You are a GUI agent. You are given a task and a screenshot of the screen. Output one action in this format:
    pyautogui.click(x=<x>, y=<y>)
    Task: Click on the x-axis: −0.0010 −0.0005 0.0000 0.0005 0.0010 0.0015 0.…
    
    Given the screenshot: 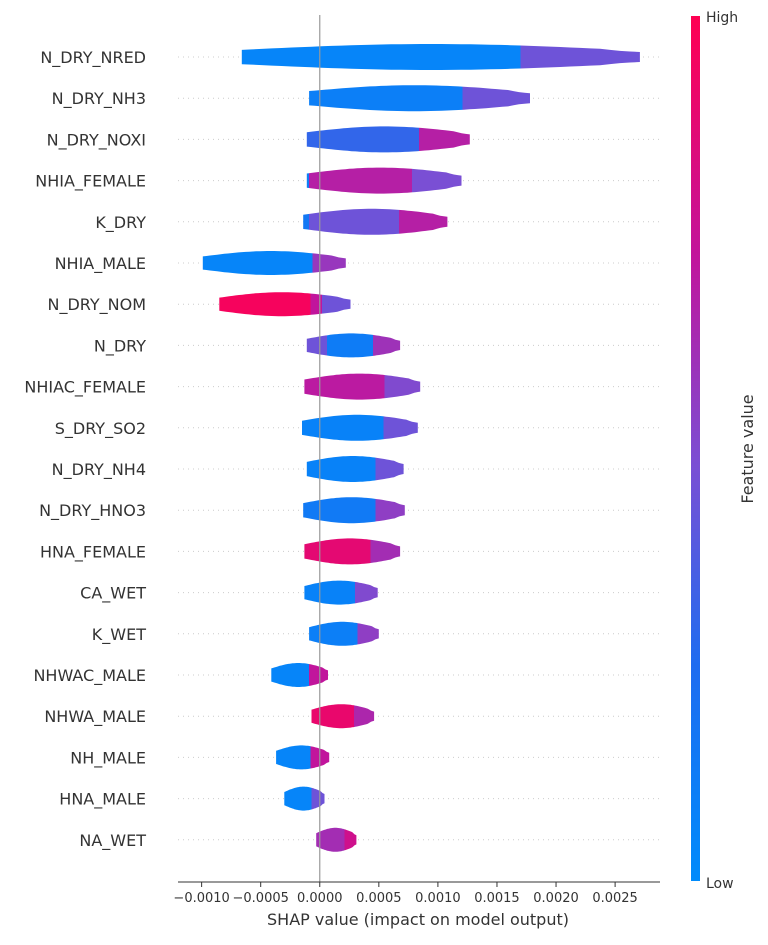 What is the action you would take?
    pyautogui.click(x=416, y=893)
    